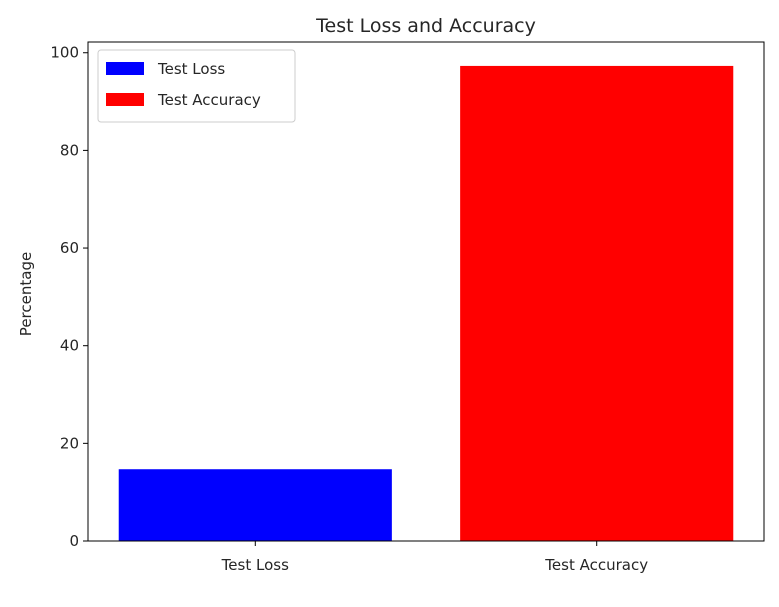  What do you see at coordinates (596, 565) in the screenshot?
I see `x-tick-label: Test Accuracy` at bounding box center [596, 565].